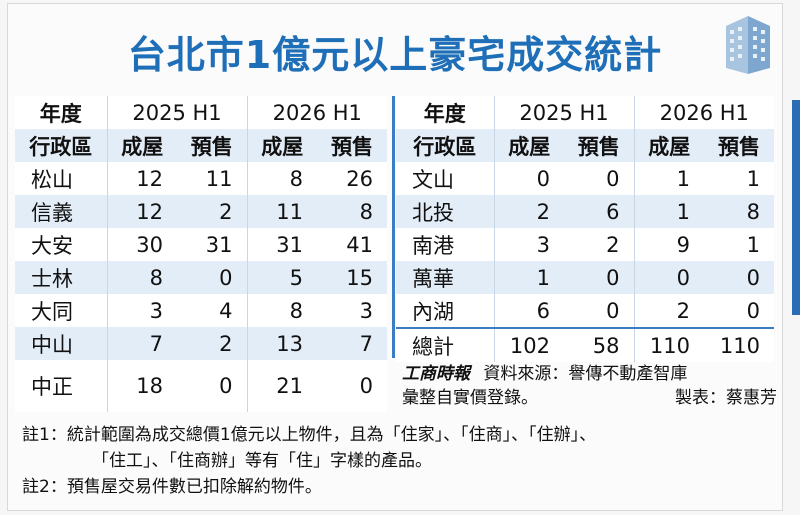  Describe the element at coordinates (61, 211) in the screenshot. I see `district-cell: 信義` at that location.